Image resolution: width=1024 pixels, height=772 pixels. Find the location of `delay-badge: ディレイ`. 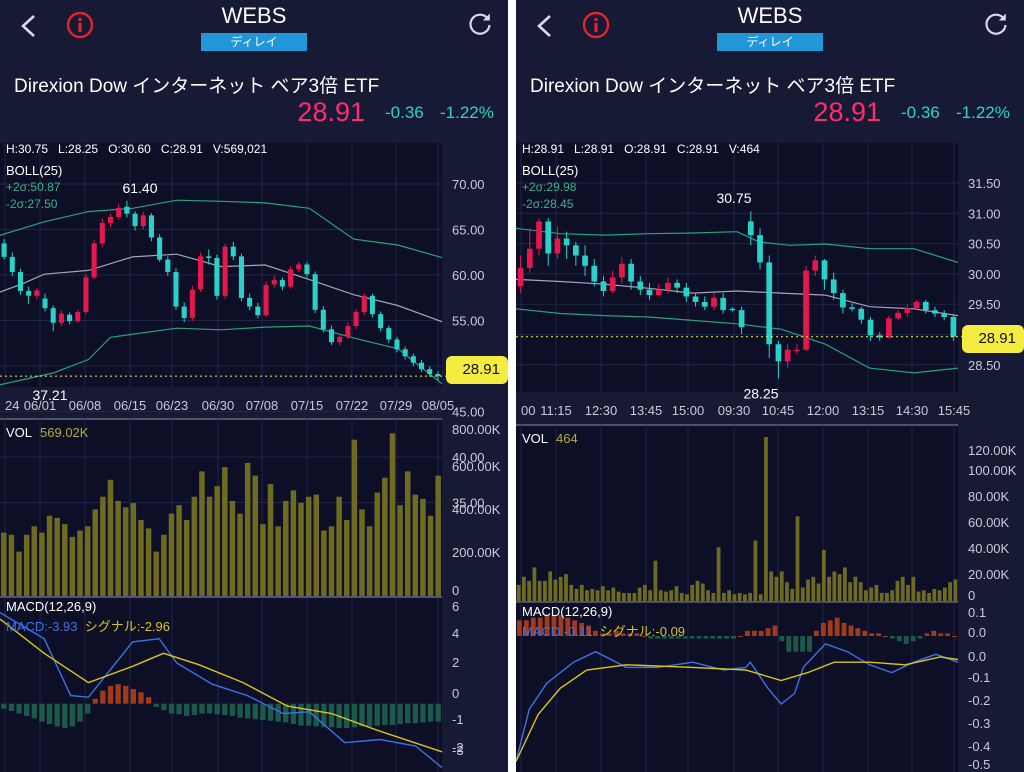

delay-badge: ディレイ is located at coordinates (770, 42).